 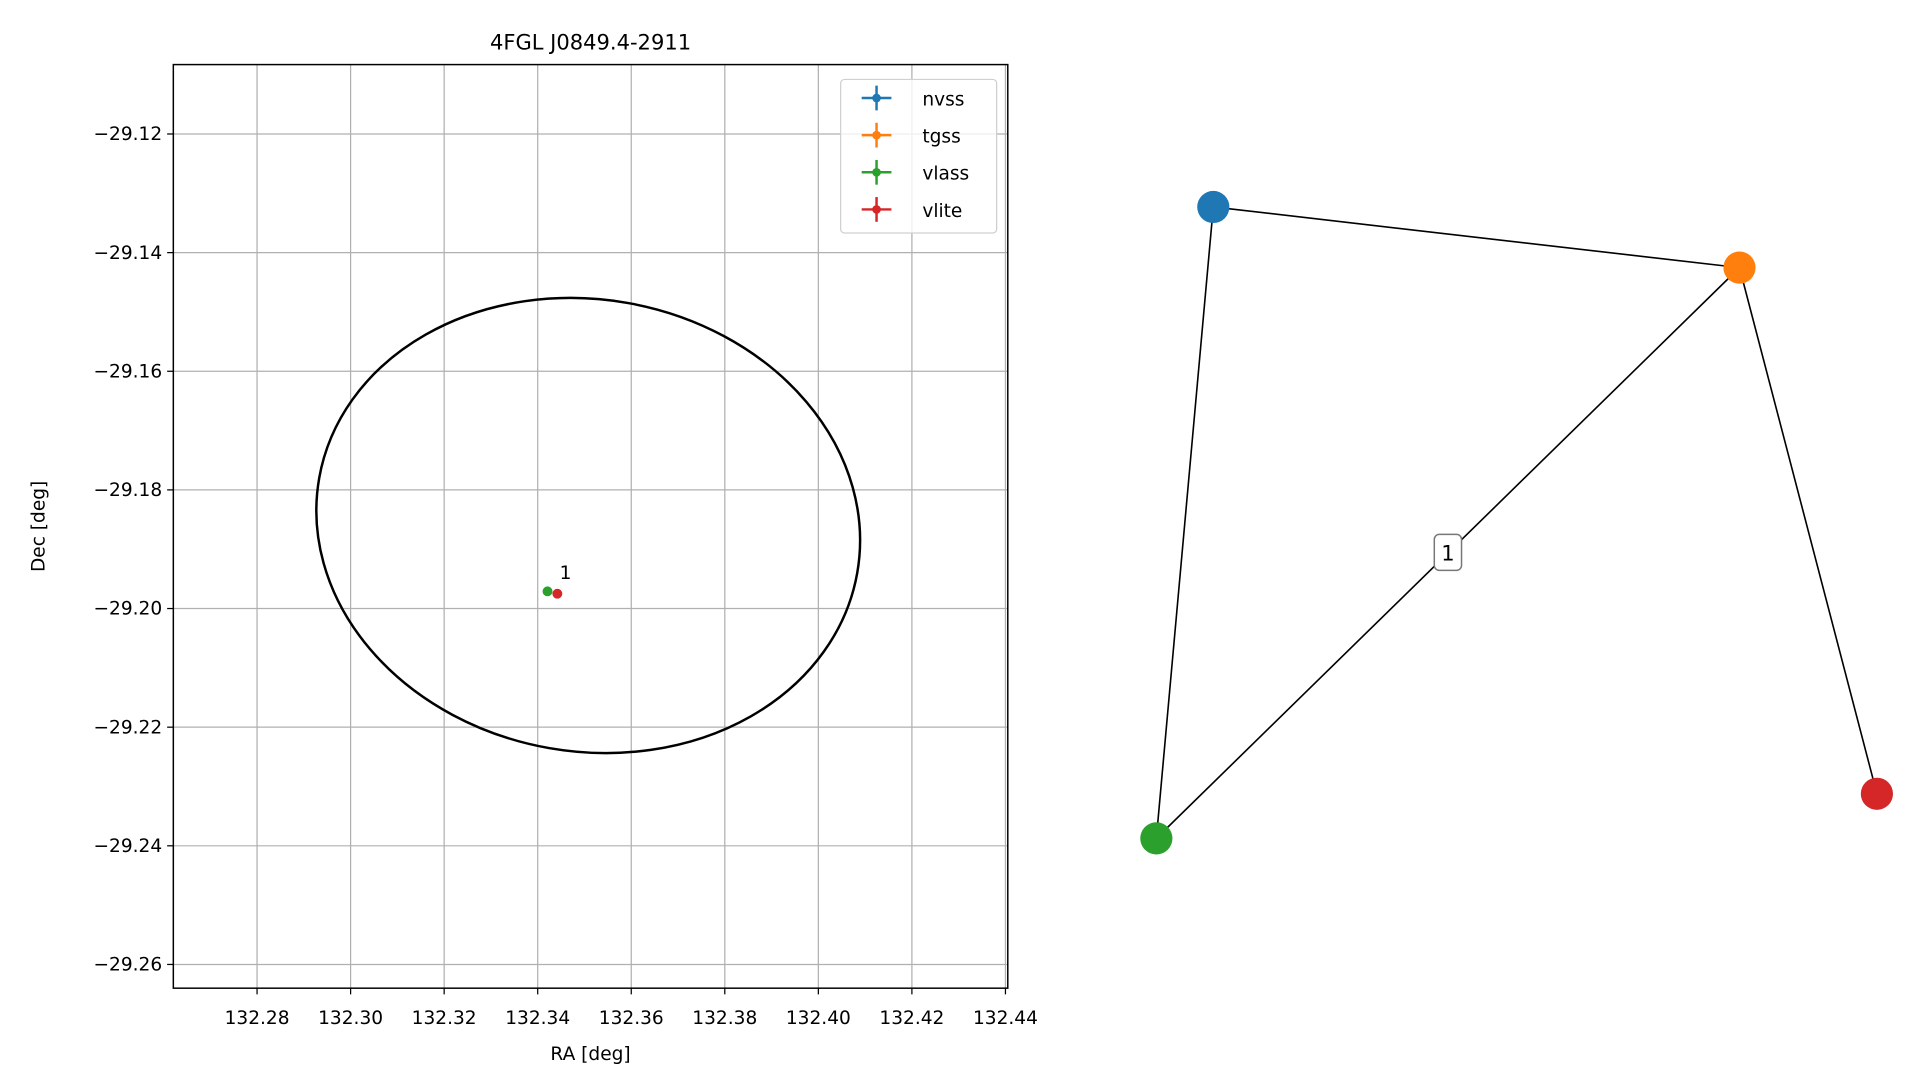 What do you see at coordinates (537, 1018) in the screenshot?
I see `x-tick-label: 132.34` at bounding box center [537, 1018].